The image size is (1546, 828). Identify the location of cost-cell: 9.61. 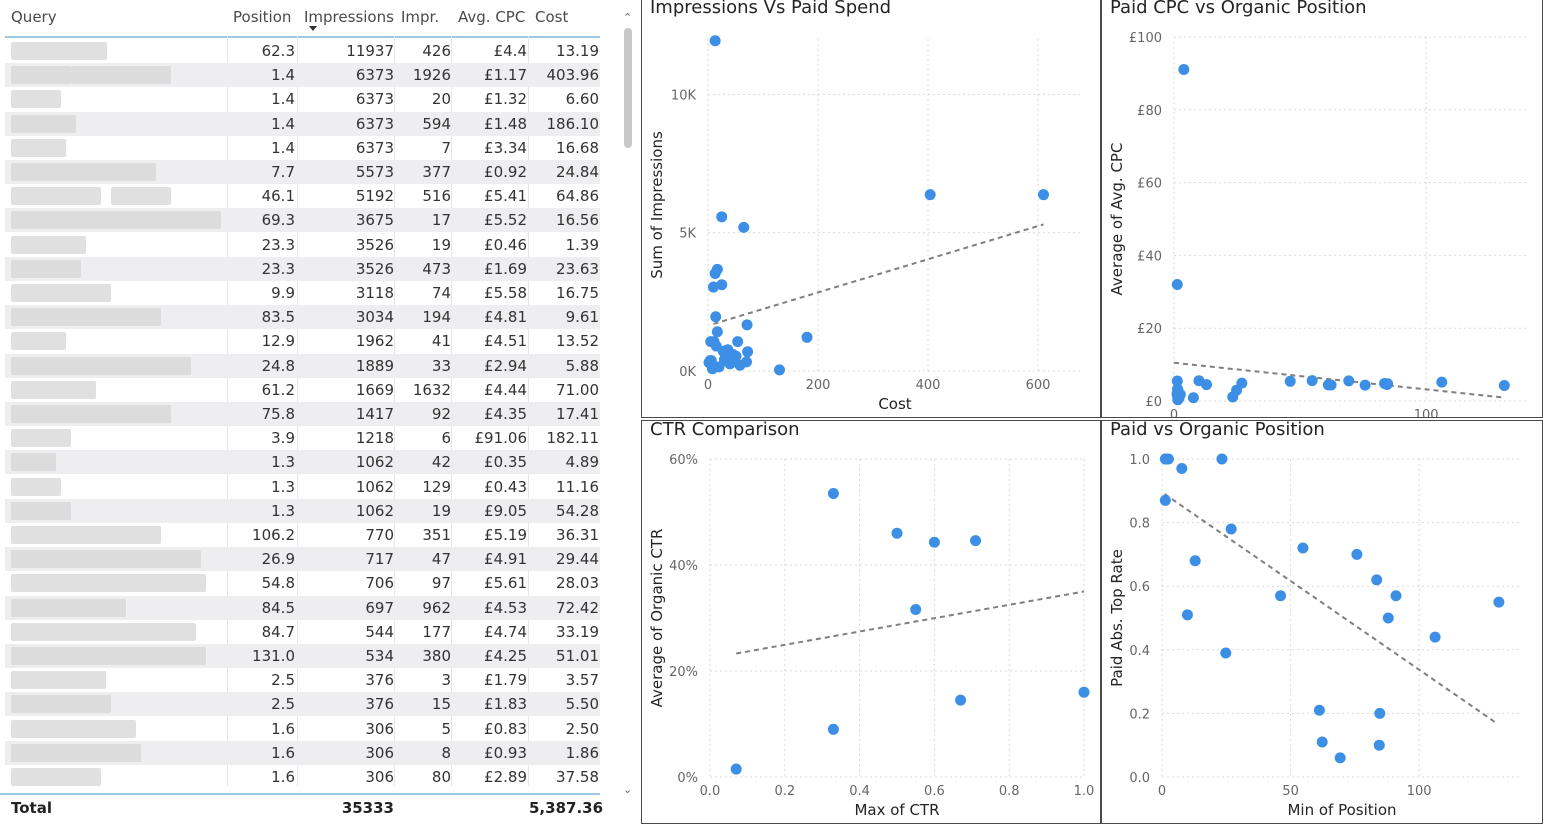
(582, 317).